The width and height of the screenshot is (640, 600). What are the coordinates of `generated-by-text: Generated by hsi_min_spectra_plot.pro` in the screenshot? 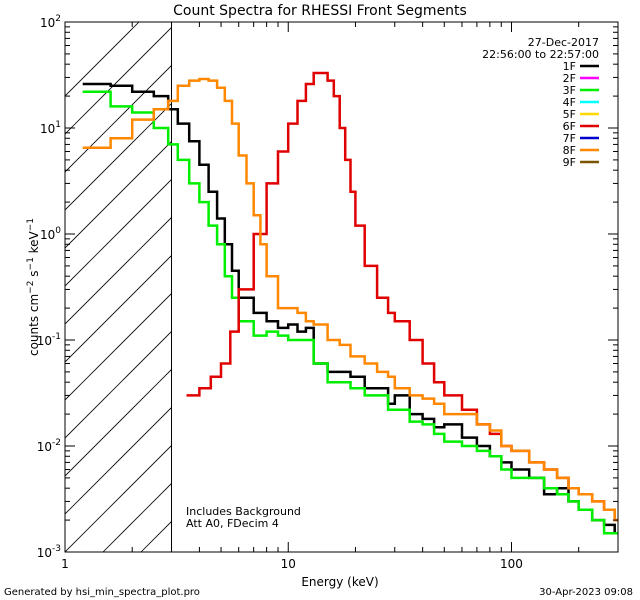 It's located at (102, 592).